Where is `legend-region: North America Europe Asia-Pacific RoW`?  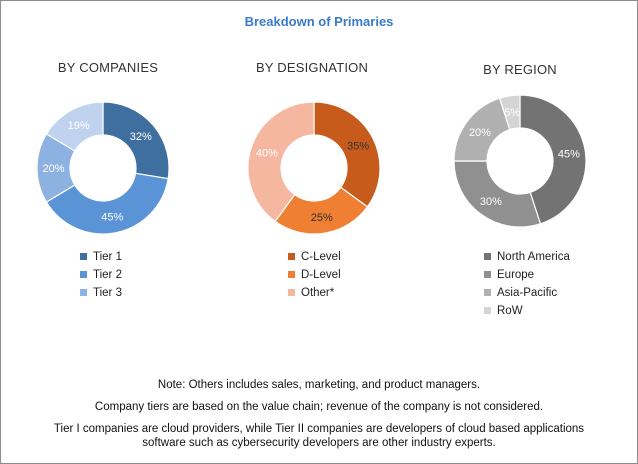 legend-region: North America Europe Asia-Pacific RoW is located at coordinates (527, 284).